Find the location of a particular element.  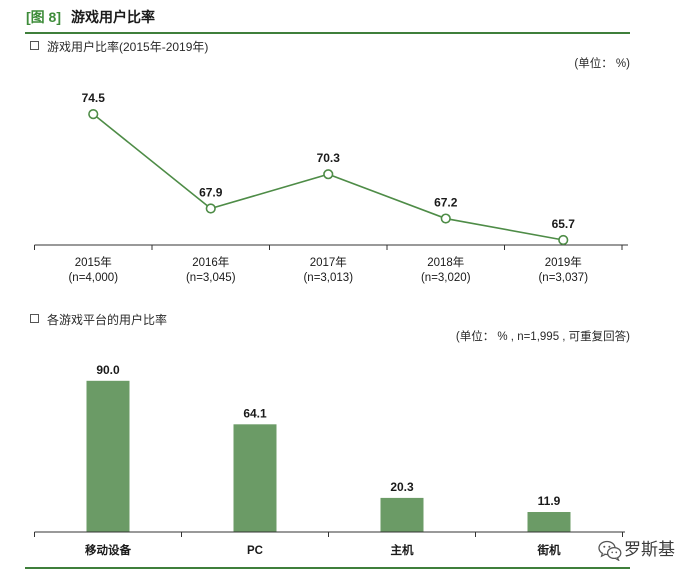

x-tick-sample-size: (n=3,037) is located at coordinates (563, 278).